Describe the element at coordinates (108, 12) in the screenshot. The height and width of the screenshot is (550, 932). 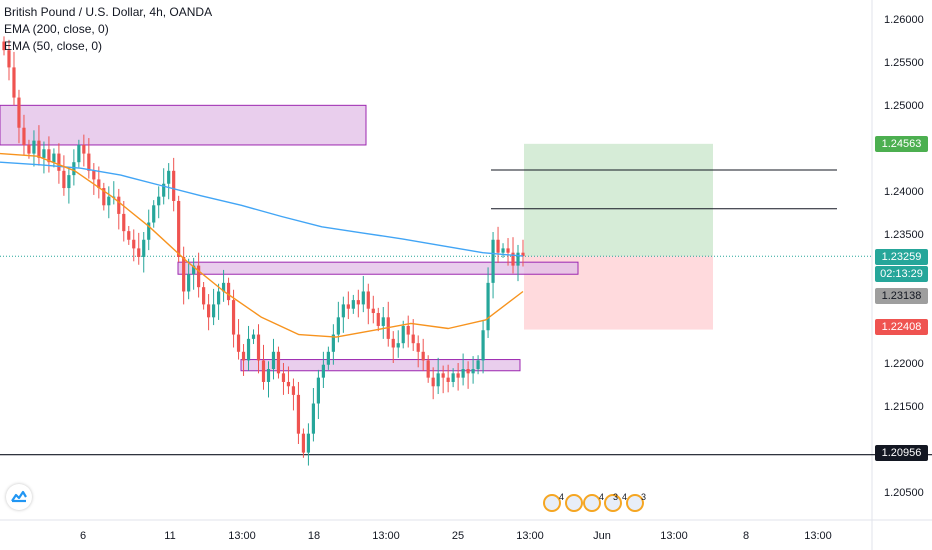
I see `symbol-title: British Pound / U.S. Dollar, 4h, OANDA` at that location.